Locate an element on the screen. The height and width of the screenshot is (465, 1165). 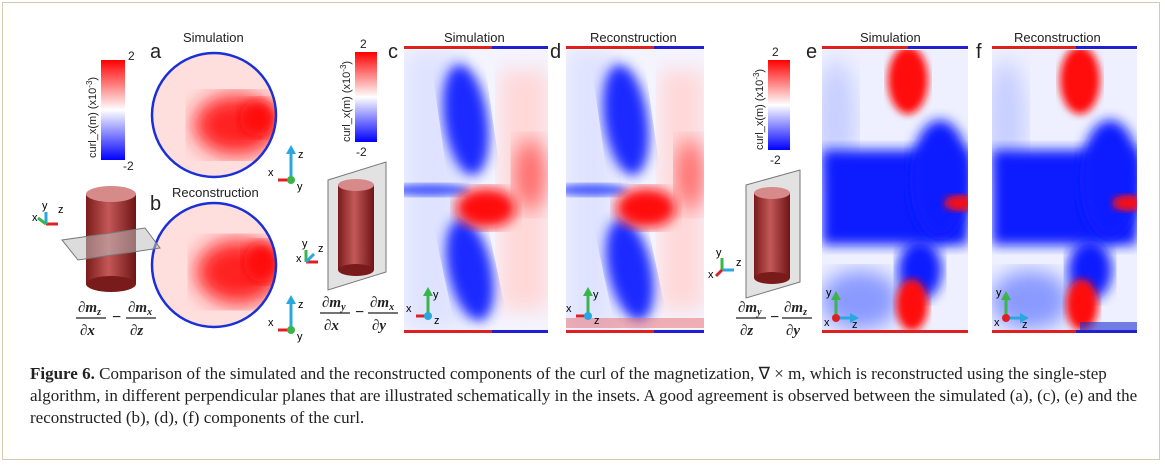
axes-icon-ab-right: z x y is located at coordinates (286, 169).